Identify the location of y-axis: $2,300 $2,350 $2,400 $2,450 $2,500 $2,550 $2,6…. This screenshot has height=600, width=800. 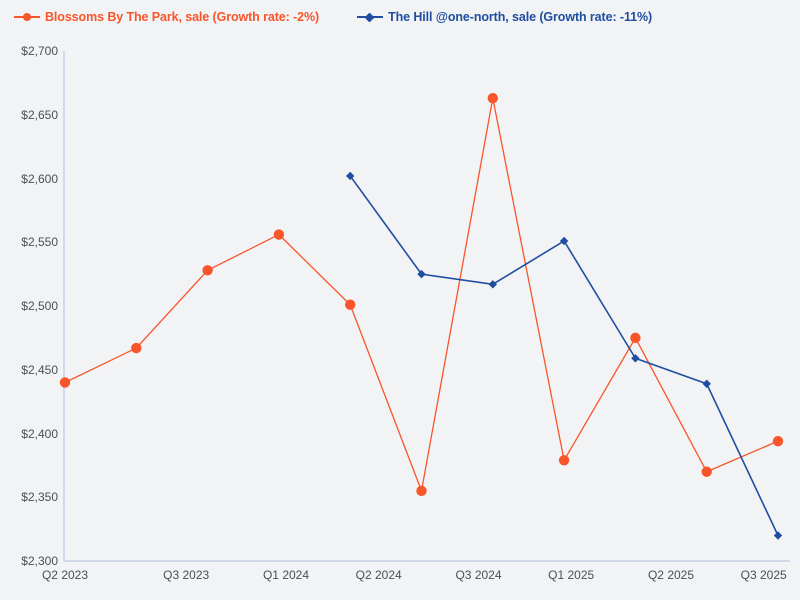
(29, 300).